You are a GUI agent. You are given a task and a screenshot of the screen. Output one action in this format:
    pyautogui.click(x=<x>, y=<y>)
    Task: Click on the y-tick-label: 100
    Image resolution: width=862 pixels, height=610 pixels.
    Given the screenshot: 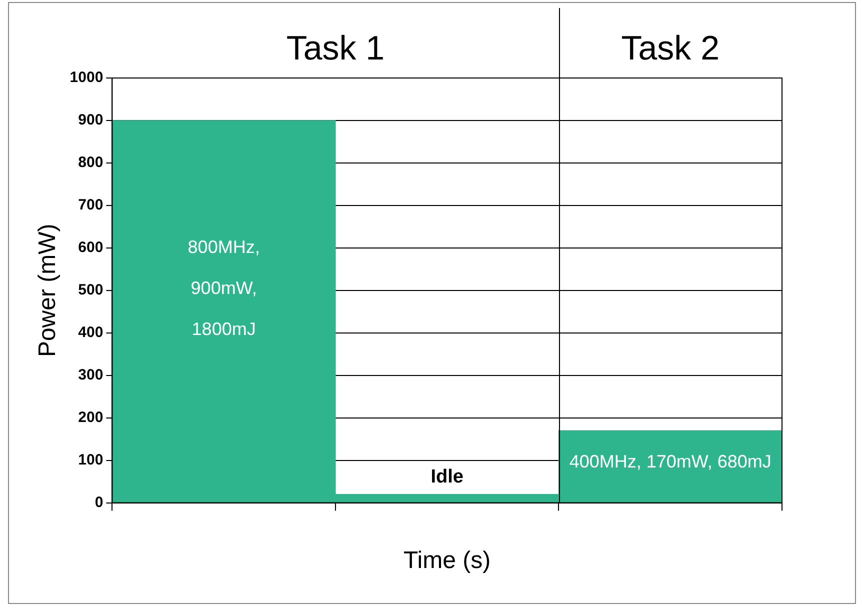 What is the action you would take?
    pyautogui.click(x=91, y=459)
    